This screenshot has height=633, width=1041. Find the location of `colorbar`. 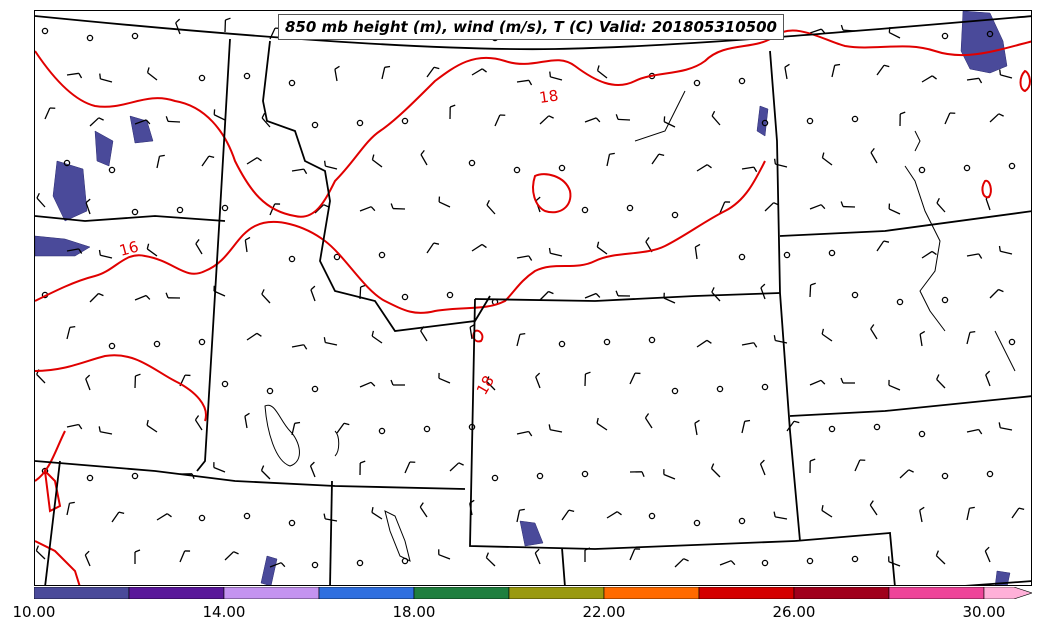

colorbar is located at coordinates (533, 593).